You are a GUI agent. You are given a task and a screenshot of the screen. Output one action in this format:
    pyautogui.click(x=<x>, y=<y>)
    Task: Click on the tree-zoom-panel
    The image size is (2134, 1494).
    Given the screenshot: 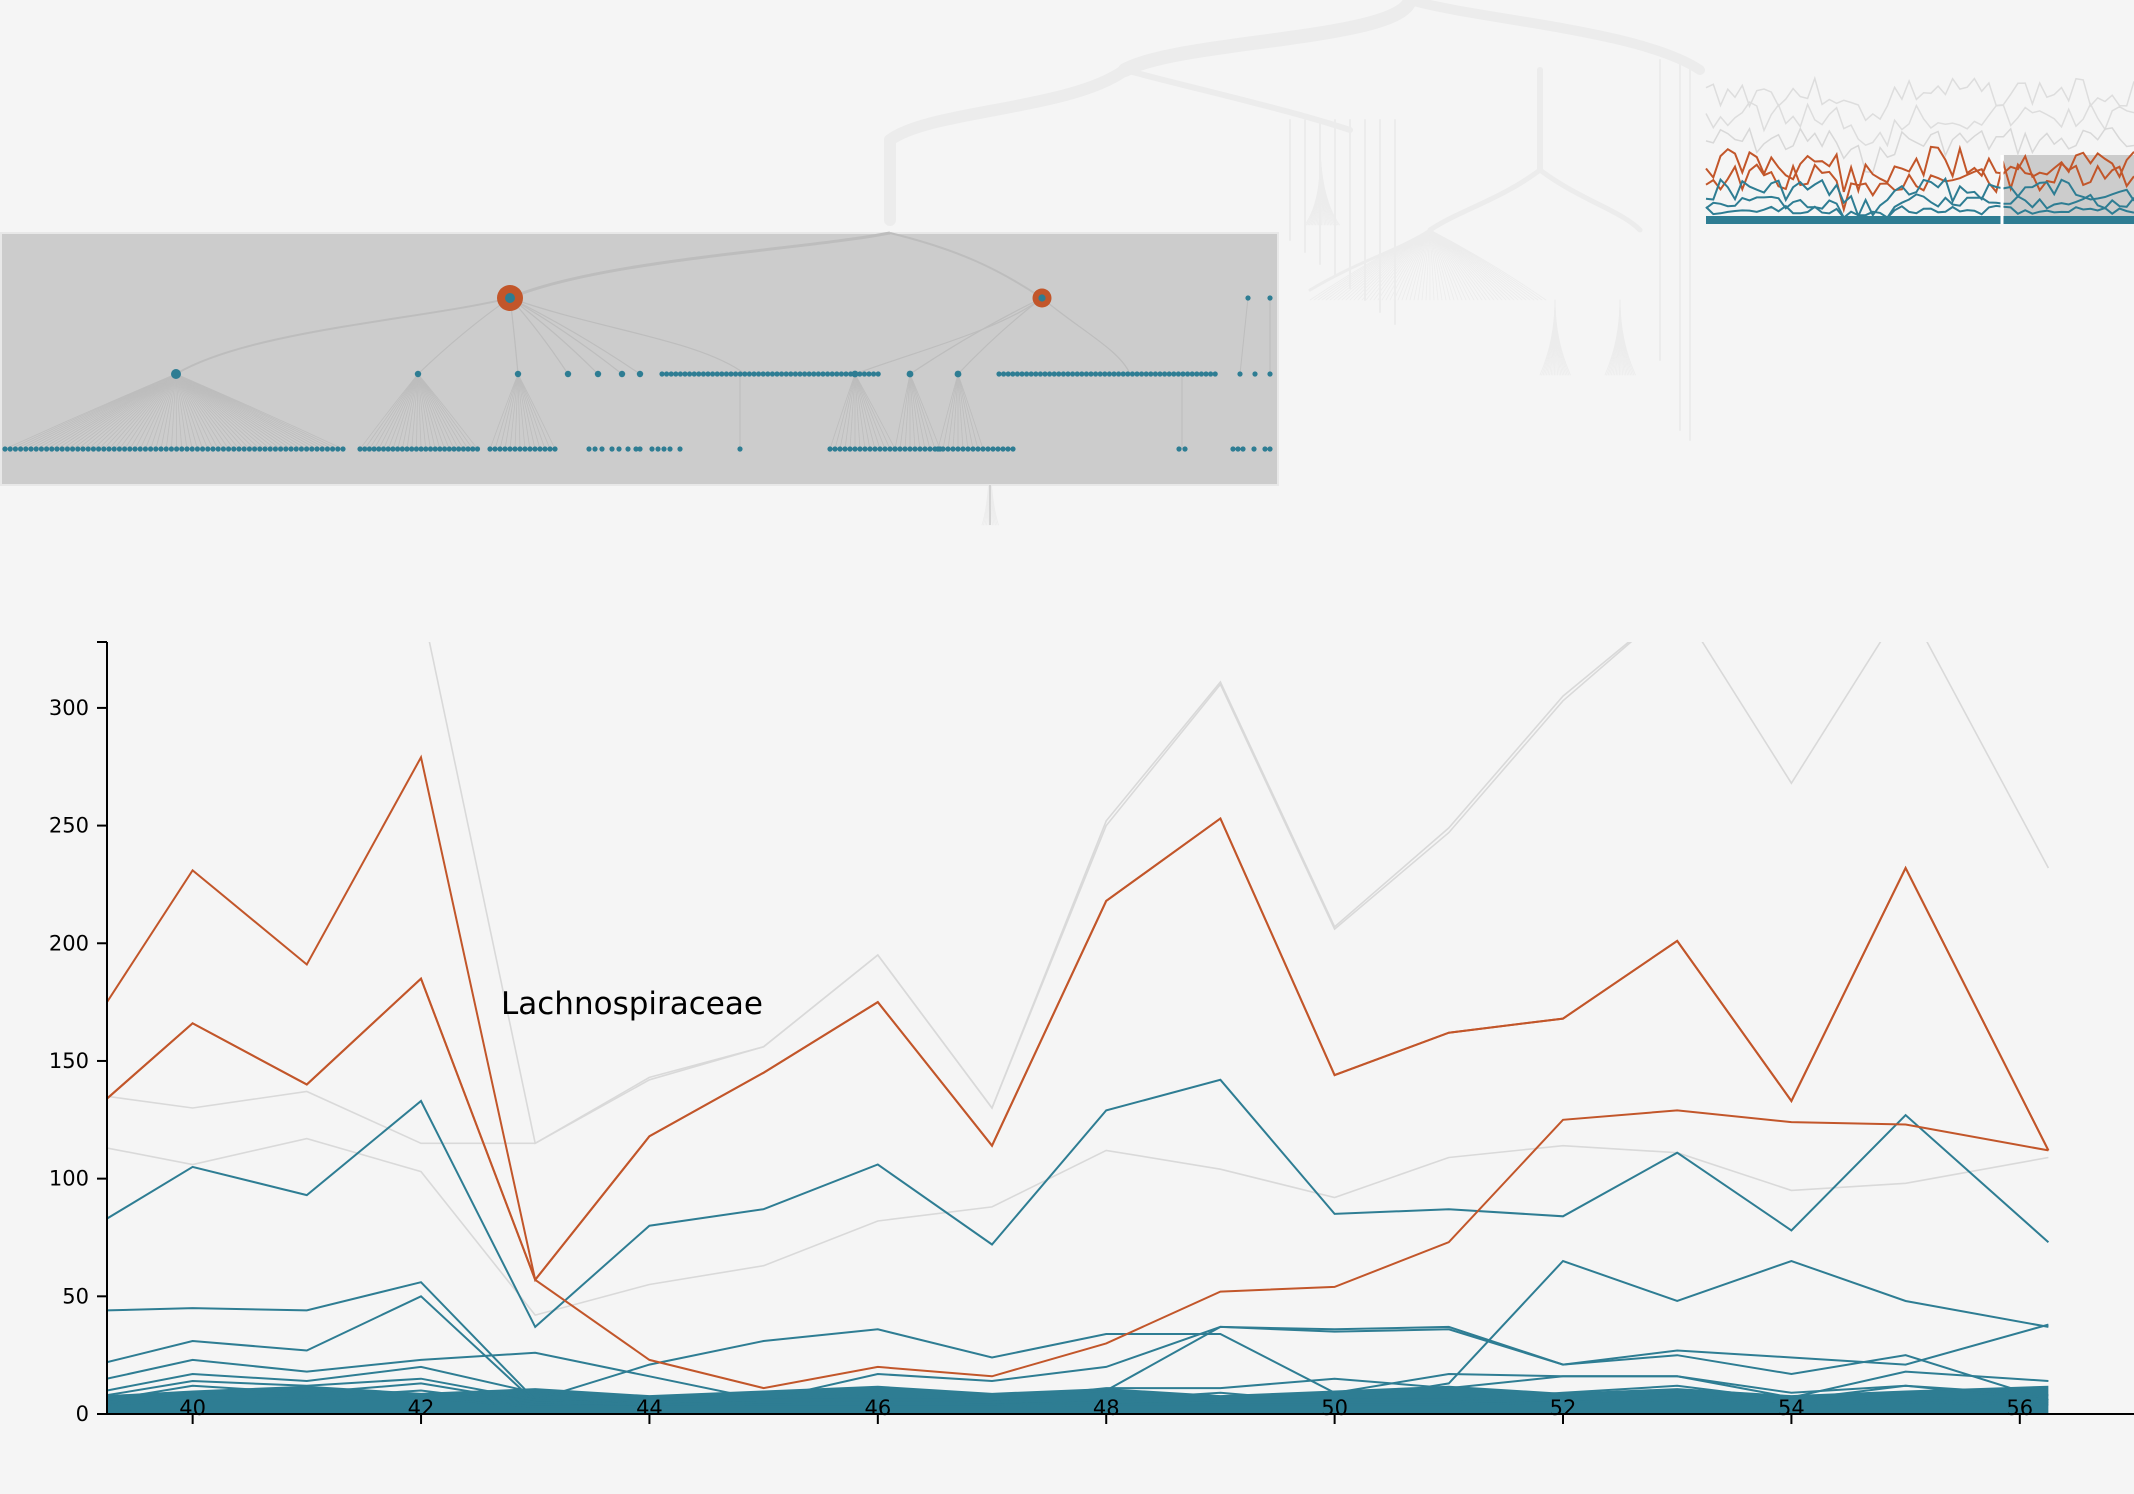 What is the action you would take?
    pyautogui.click(x=639, y=378)
    